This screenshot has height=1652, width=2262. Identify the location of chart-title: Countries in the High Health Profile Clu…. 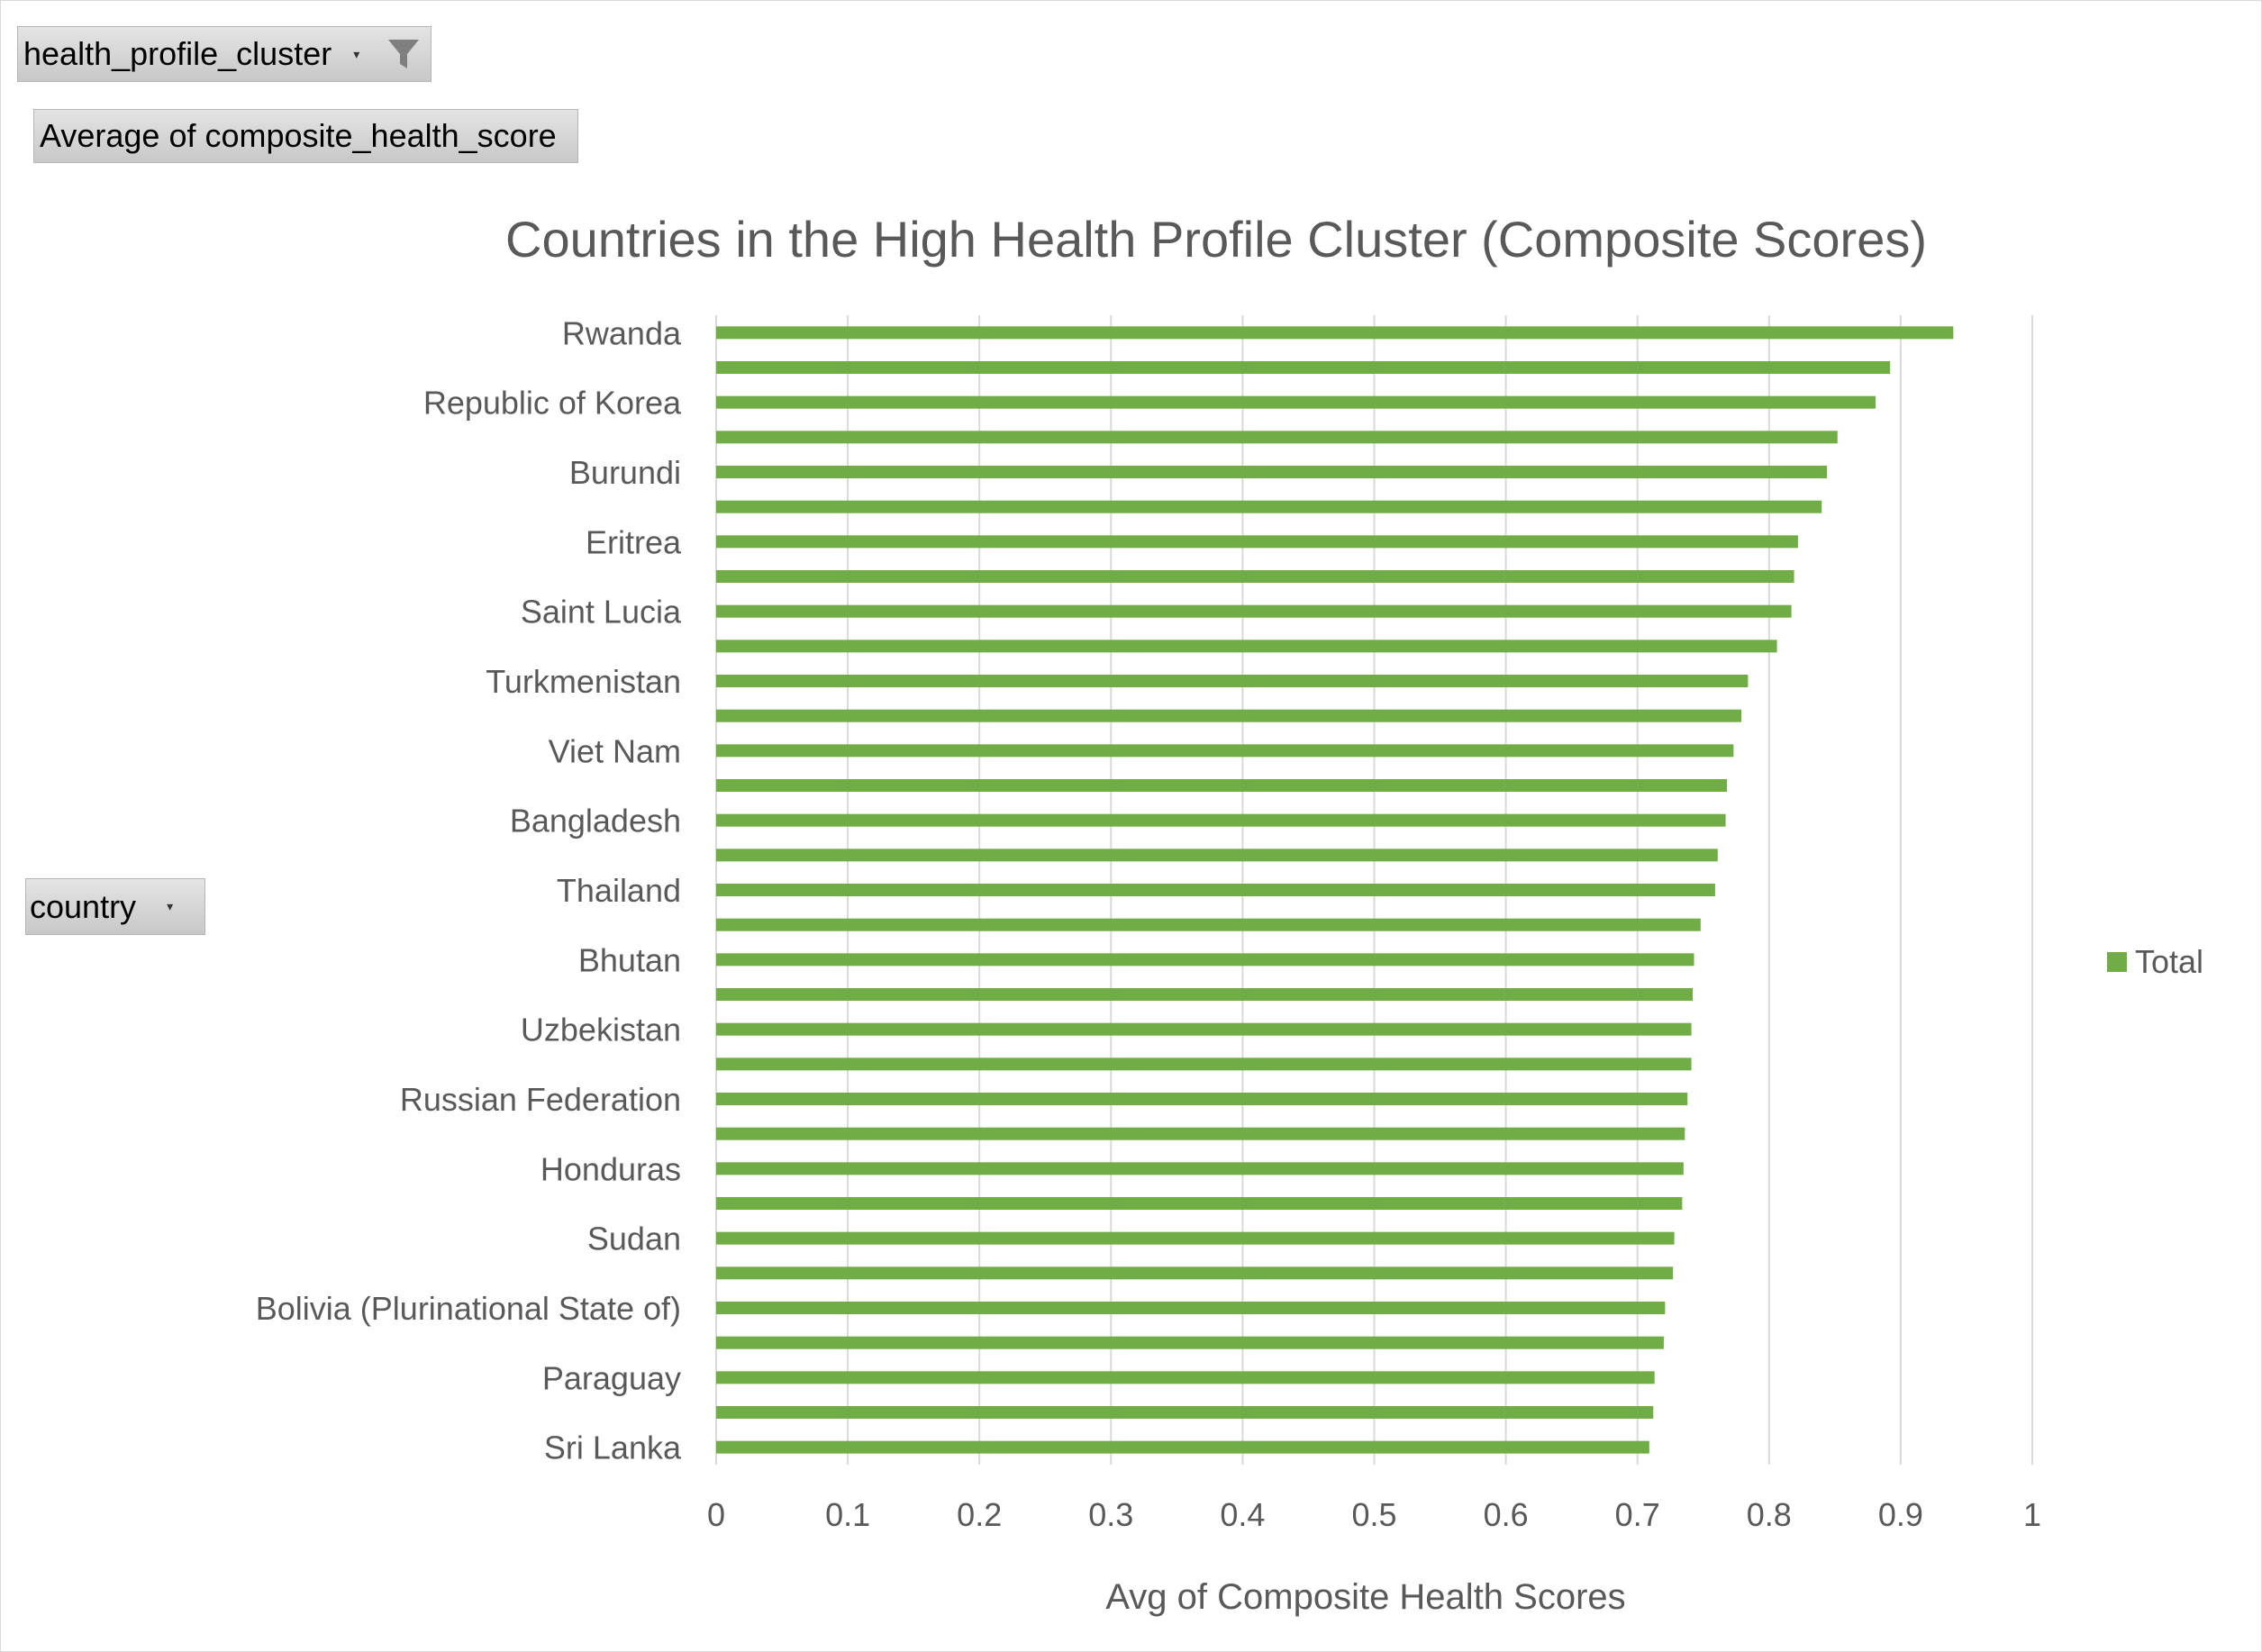
(1216, 239).